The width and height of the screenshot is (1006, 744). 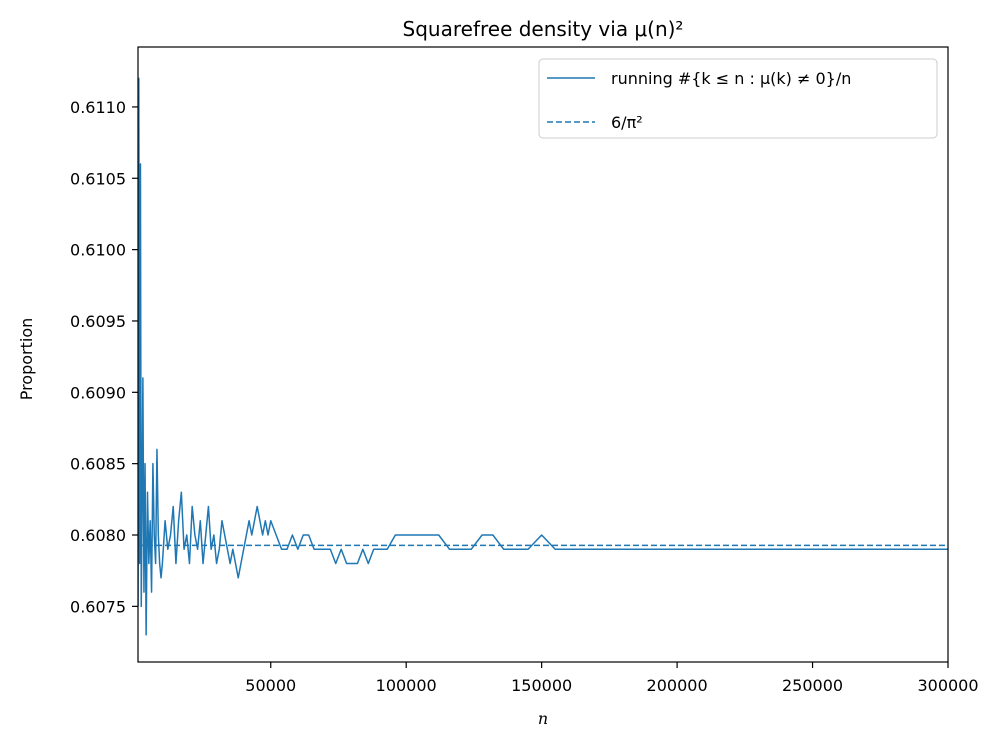 I want to click on y-tick-label: 0.6095, so click(x=98, y=321).